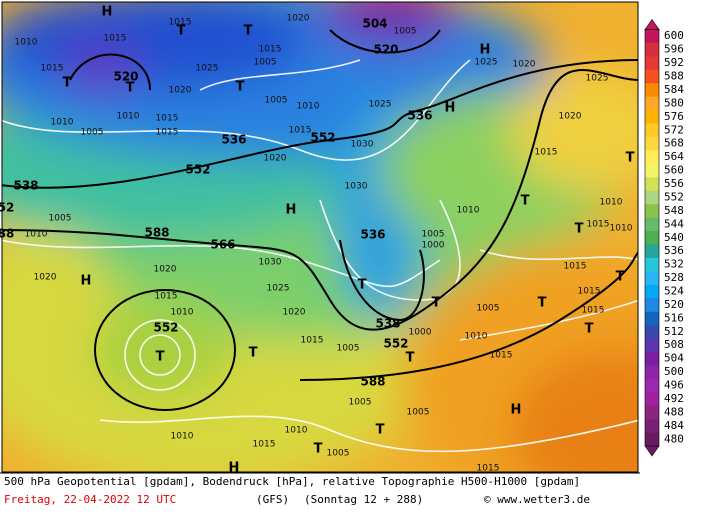 This screenshot has height=517, width=704. I want to click on colorbar-tick-label: 512, so click(674, 331).